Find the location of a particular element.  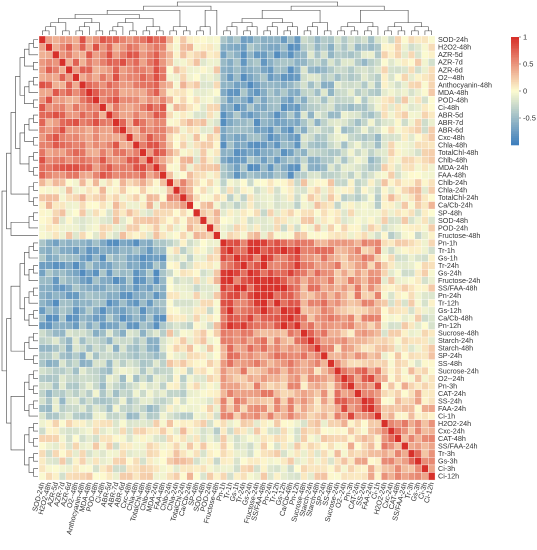

row-label: H2O2-48h is located at coordinates (454, 47).